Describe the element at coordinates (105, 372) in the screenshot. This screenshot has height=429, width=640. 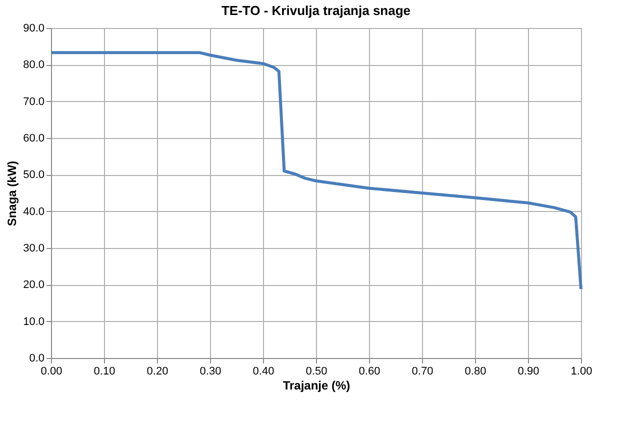
I see `x-tick-label: 0.10` at that location.